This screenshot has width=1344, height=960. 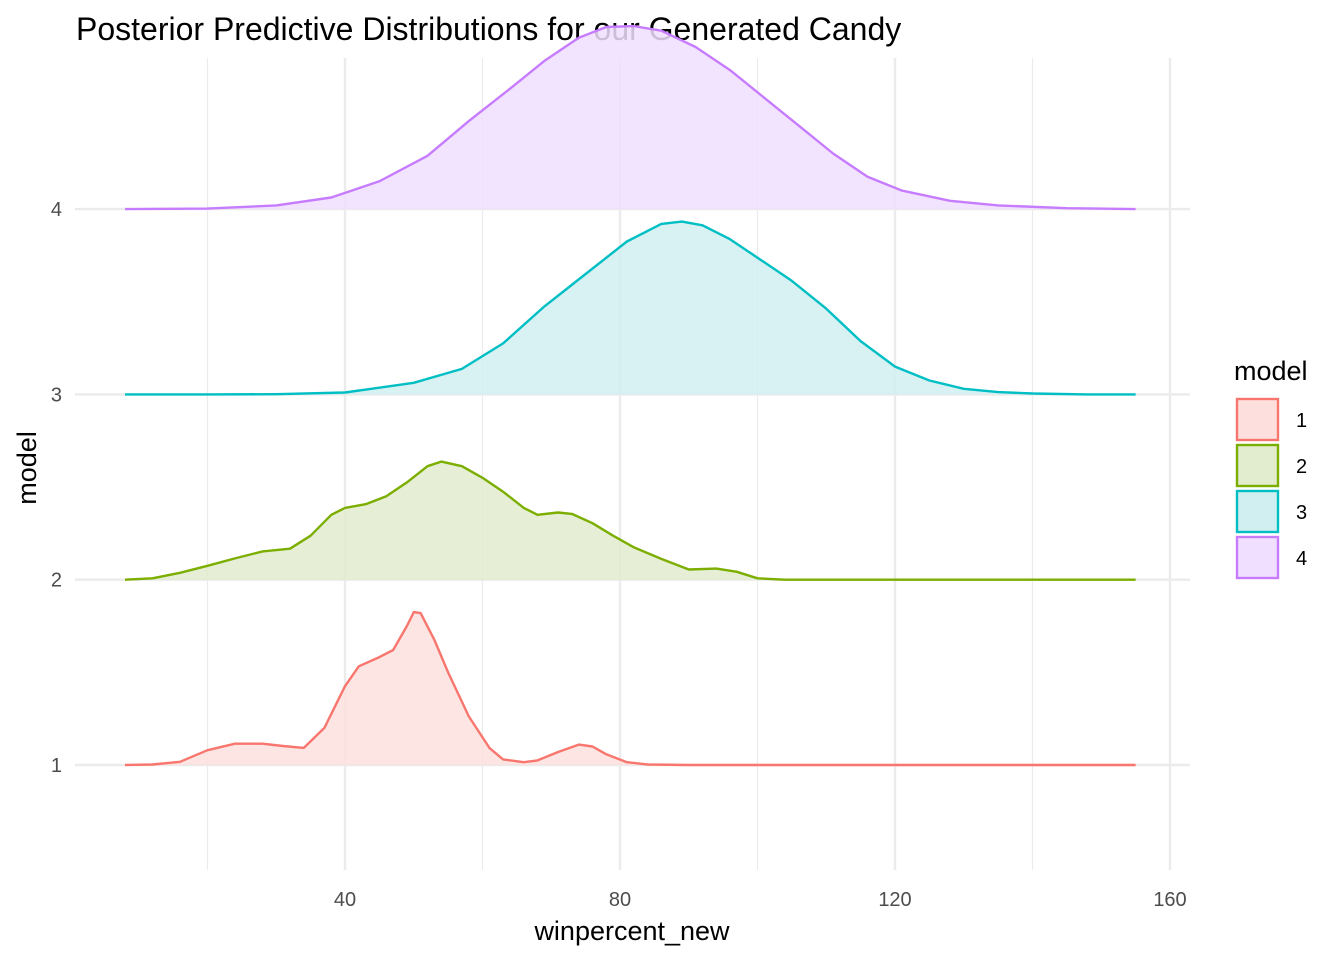 What do you see at coordinates (1271, 371) in the screenshot?
I see `legend-title: model` at bounding box center [1271, 371].